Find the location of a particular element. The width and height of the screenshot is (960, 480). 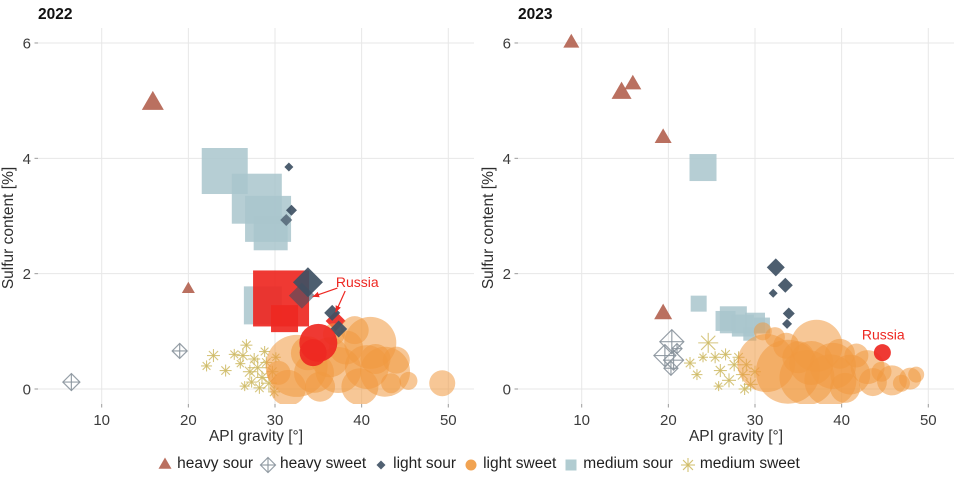

x-tick-label: 50 is located at coordinates (928, 420).